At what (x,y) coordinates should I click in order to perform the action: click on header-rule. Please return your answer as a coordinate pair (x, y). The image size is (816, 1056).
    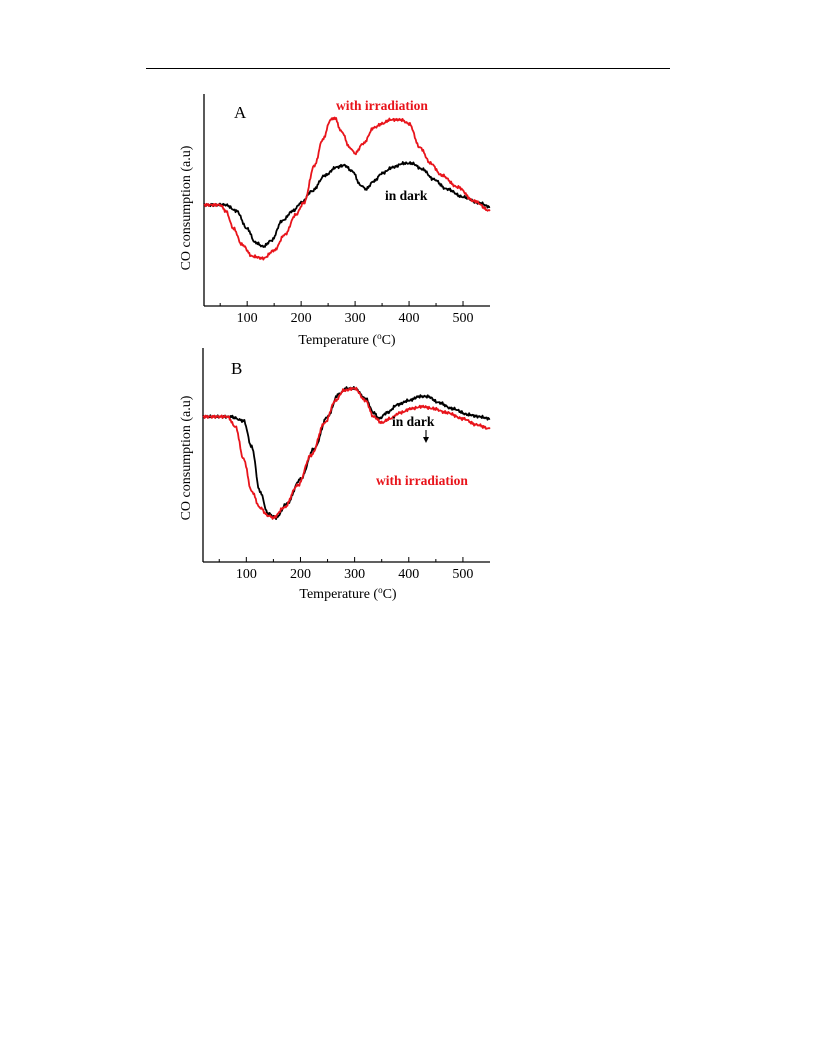
    Looking at the image, I should click on (408, 68).